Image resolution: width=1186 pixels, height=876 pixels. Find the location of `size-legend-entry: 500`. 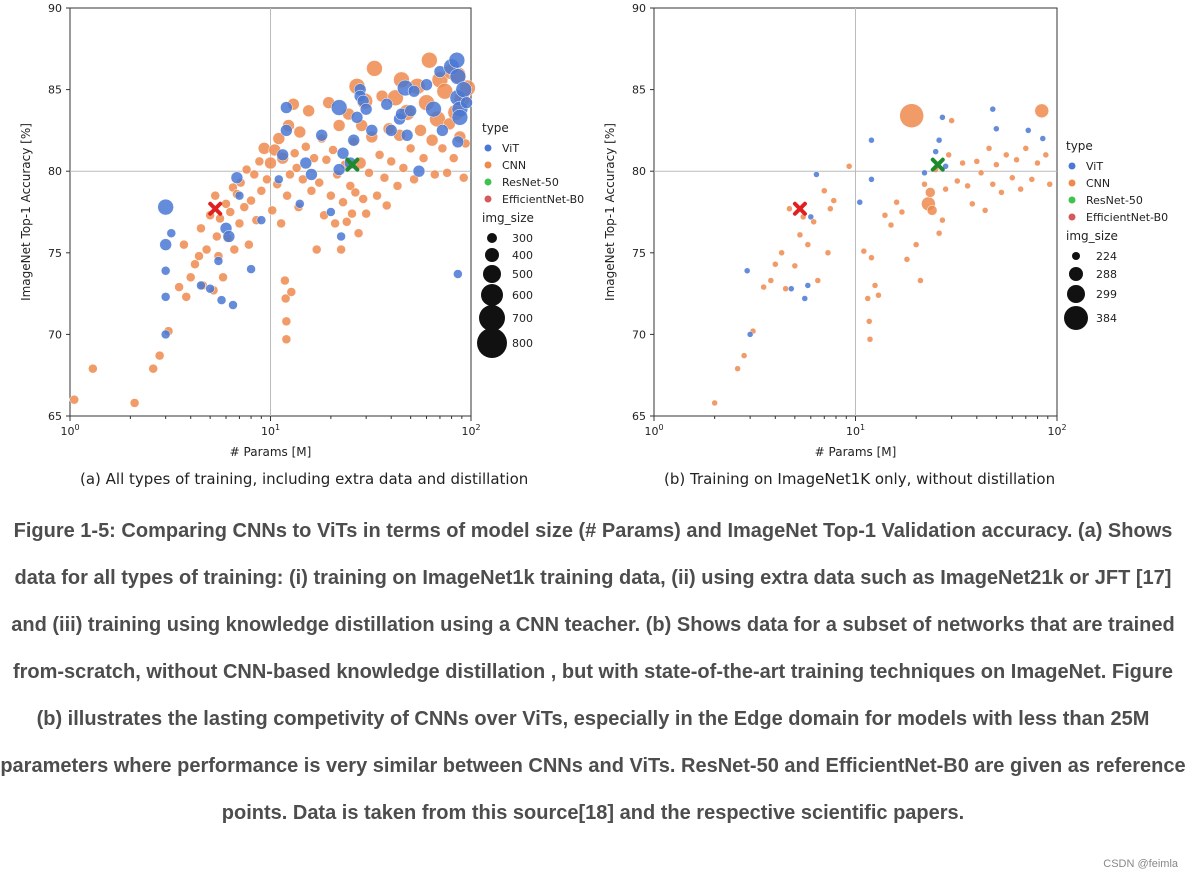

size-legend-entry: 500 is located at coordinates (522, 274).